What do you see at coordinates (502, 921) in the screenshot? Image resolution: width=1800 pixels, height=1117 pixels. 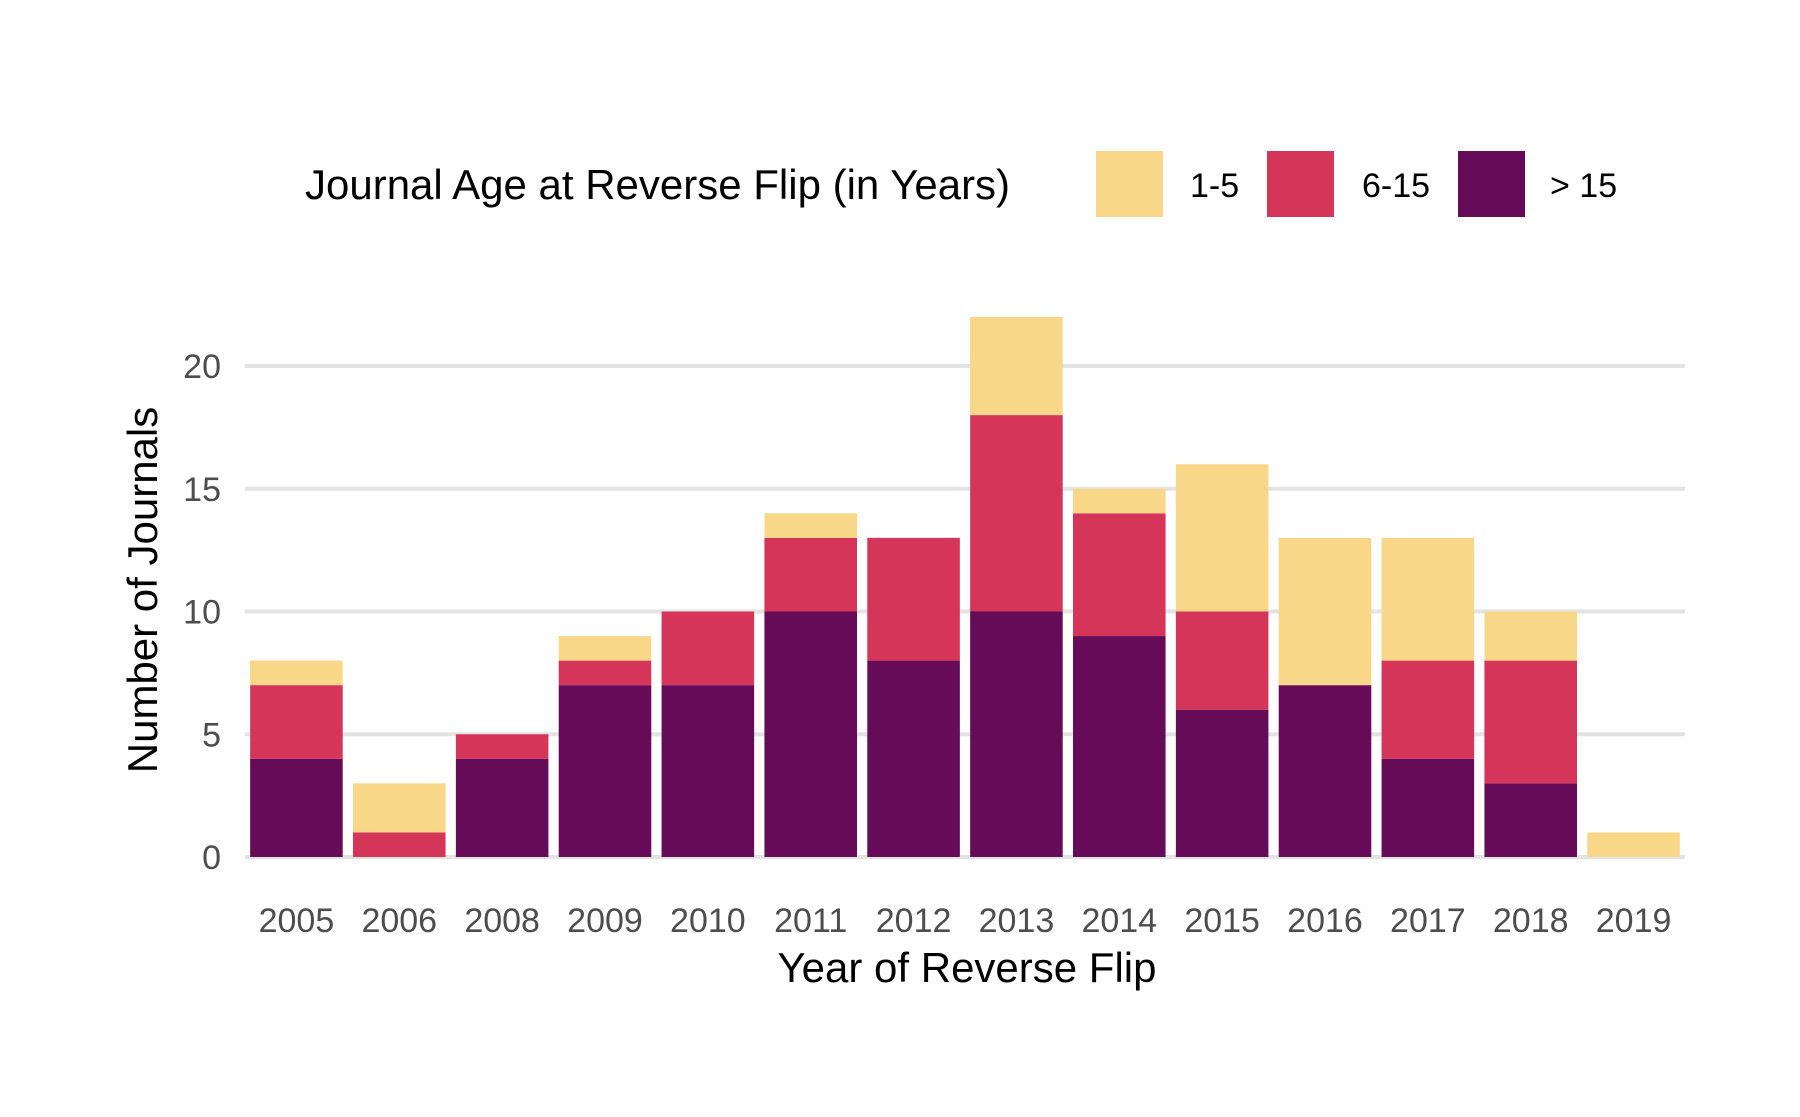 I see `x-tick-label: 2008` at bounding box center [502, 921].